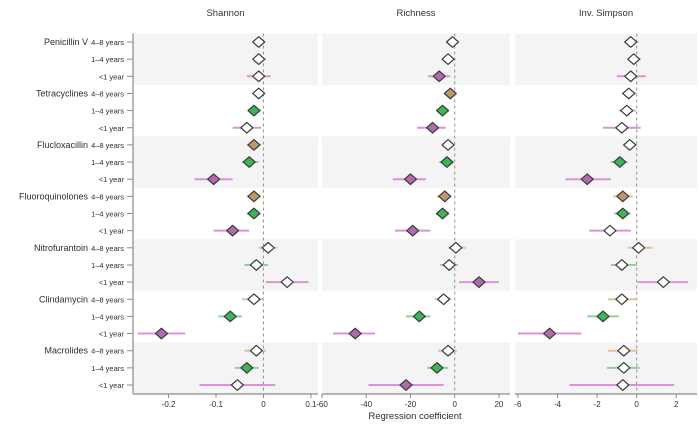 The width and height of the screenshot is (699, 436). Describe the element at coordinates (216, 404) in the screenshot. I see `x-tick-label: -0.1` at that location.